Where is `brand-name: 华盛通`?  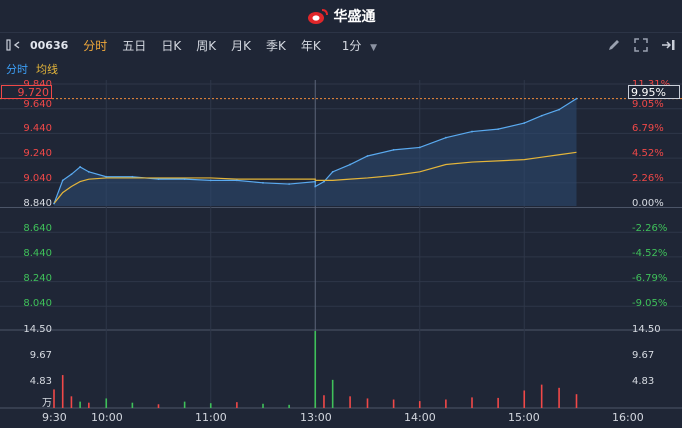
brand-name: 华盛通 is located at coordinates (354, 17).